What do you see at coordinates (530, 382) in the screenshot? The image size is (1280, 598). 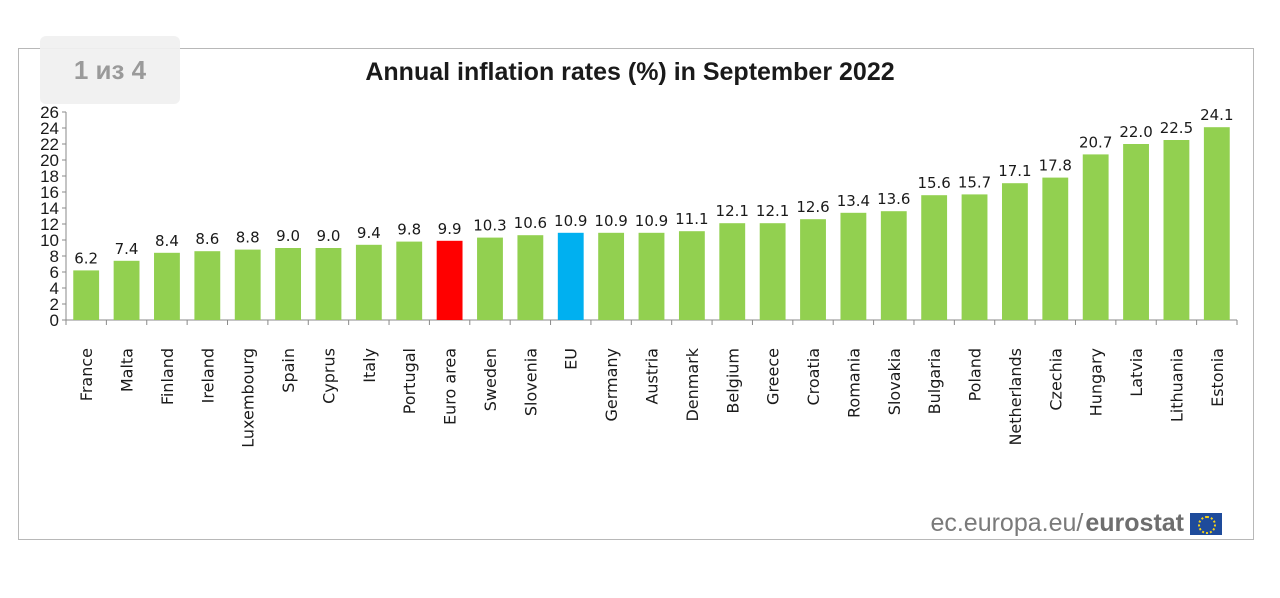 I see `category-label: Slovenia` at bounding box center [530, 382].